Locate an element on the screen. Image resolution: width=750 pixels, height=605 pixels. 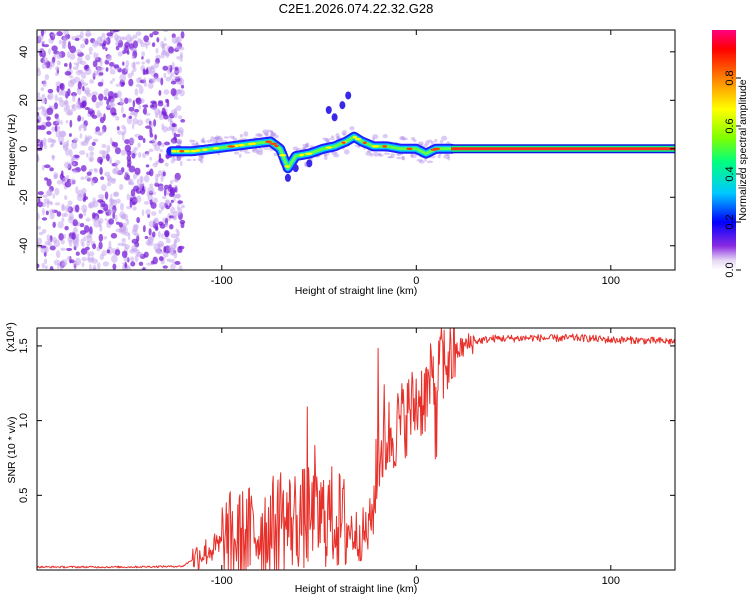
snr-y-tick-label: 1.5 is located at coordinates (24, 345).